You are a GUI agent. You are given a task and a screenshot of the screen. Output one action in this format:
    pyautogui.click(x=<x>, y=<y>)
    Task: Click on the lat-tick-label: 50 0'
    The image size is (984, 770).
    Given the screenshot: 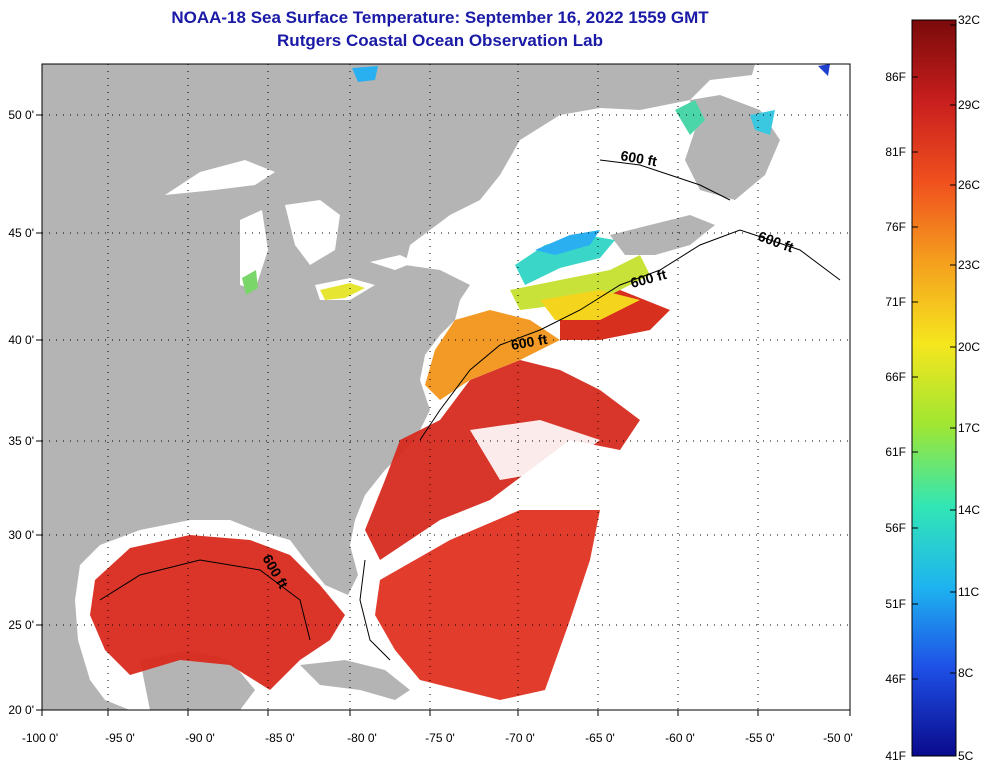 What is the action you would take?
    pyautogui.click(x=21, y=115)
    